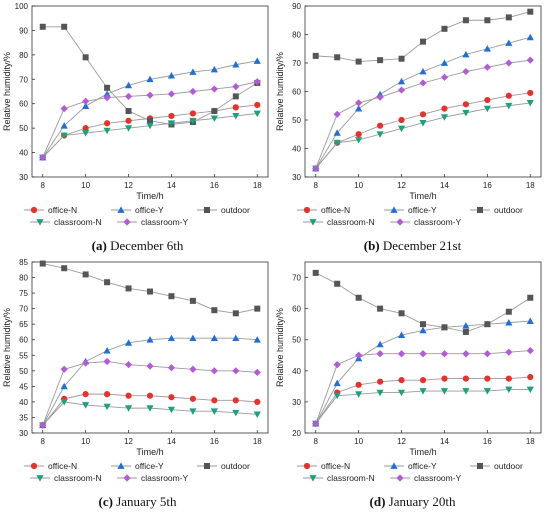  I want to click on x-tick-label: 10, so click(85, 441).